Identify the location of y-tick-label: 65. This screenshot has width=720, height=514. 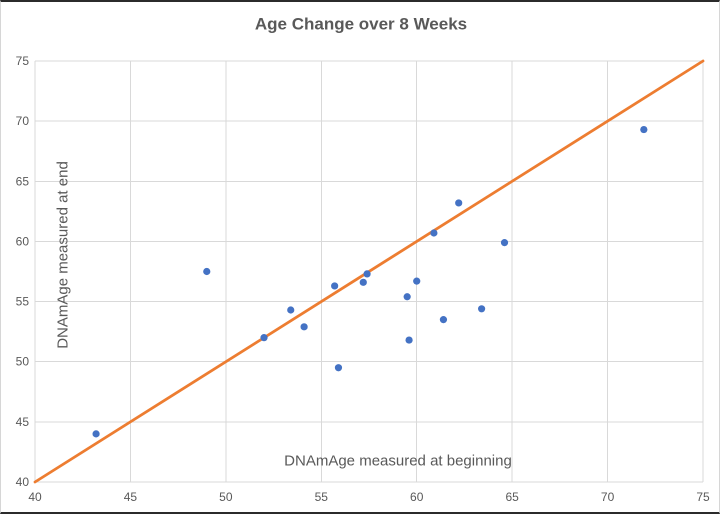
(23, 181).